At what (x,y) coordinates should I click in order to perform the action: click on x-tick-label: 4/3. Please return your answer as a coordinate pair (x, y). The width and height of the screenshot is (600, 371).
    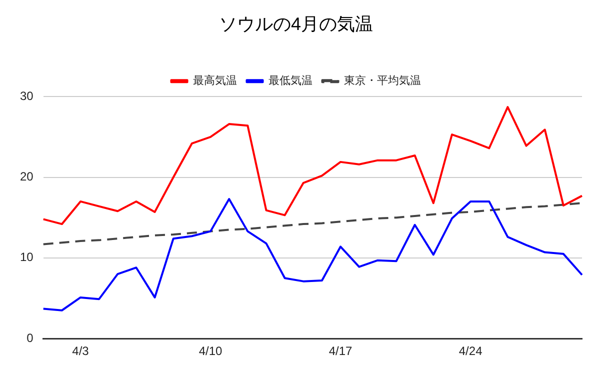
    Looking at the image, I should click on (81, 351).